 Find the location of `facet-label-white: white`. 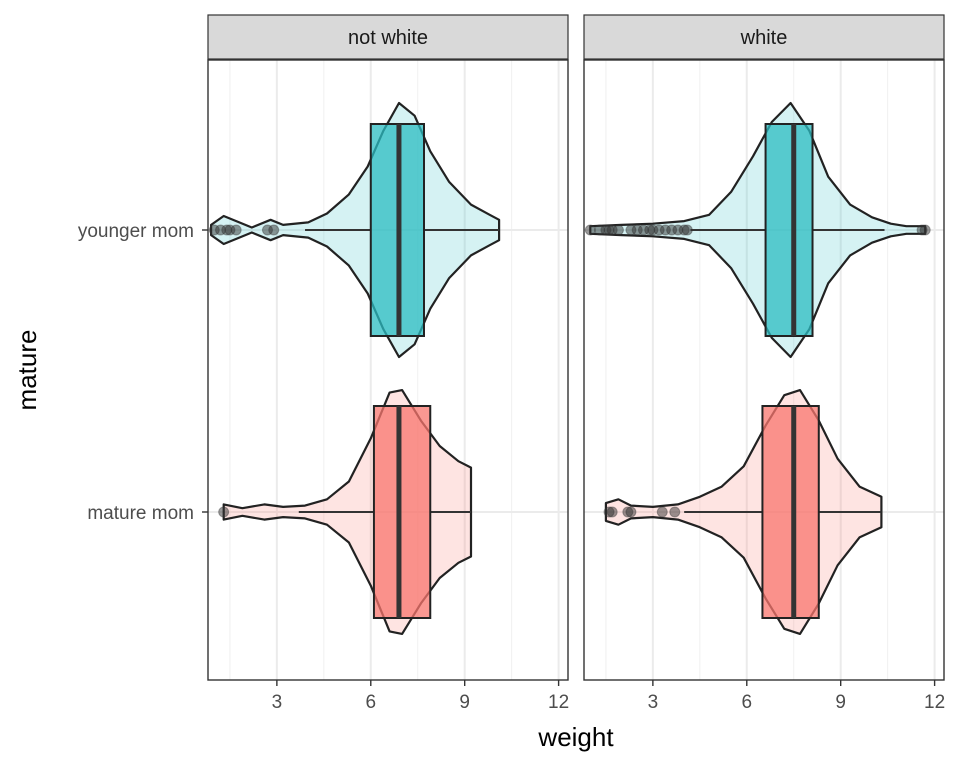

facet-label-white: white is located at coordinates (764, 38).